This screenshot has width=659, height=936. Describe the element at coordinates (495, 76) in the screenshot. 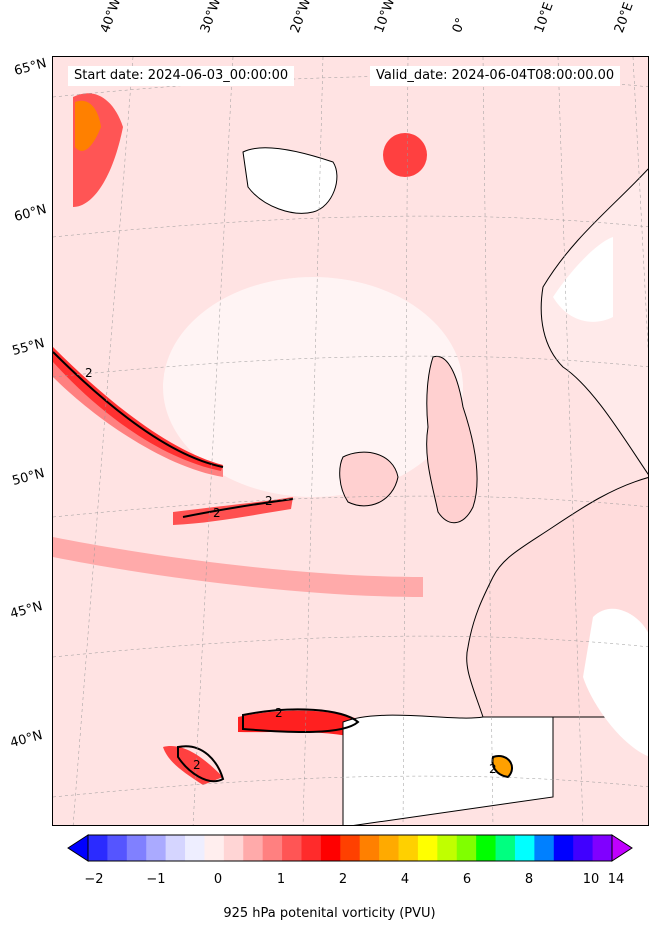

I see `valid-date-label: Valid_date: 2024-06-04T08:00:00.00` at that location.